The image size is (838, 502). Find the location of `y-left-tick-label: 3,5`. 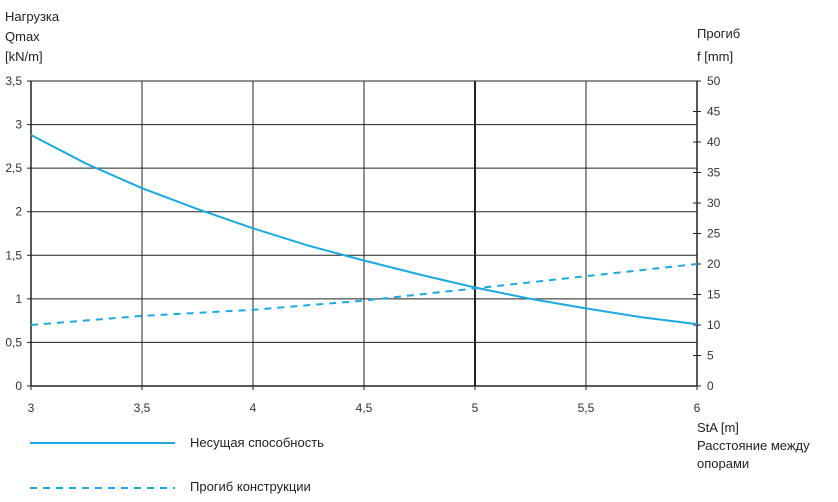

y-left-tick-label: 3,5 is located at coordinates (13, 81).